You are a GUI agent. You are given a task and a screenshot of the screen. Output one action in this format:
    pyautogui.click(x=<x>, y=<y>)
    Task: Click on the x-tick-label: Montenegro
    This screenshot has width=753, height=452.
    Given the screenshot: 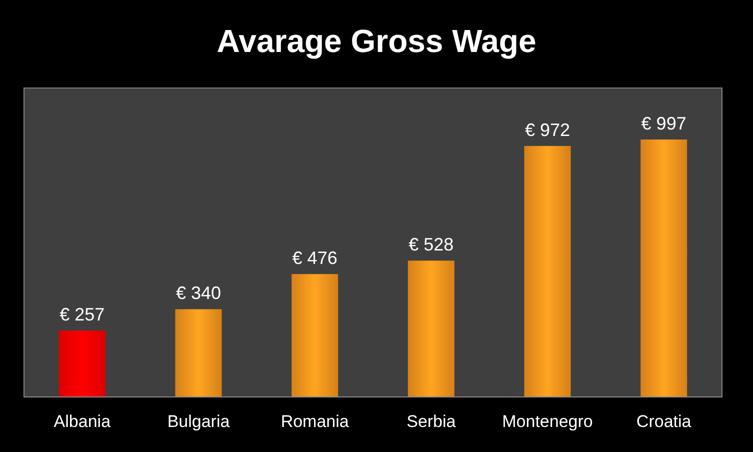 What is the action you would take?
    pyautogui.click(x=547, y=422)
    